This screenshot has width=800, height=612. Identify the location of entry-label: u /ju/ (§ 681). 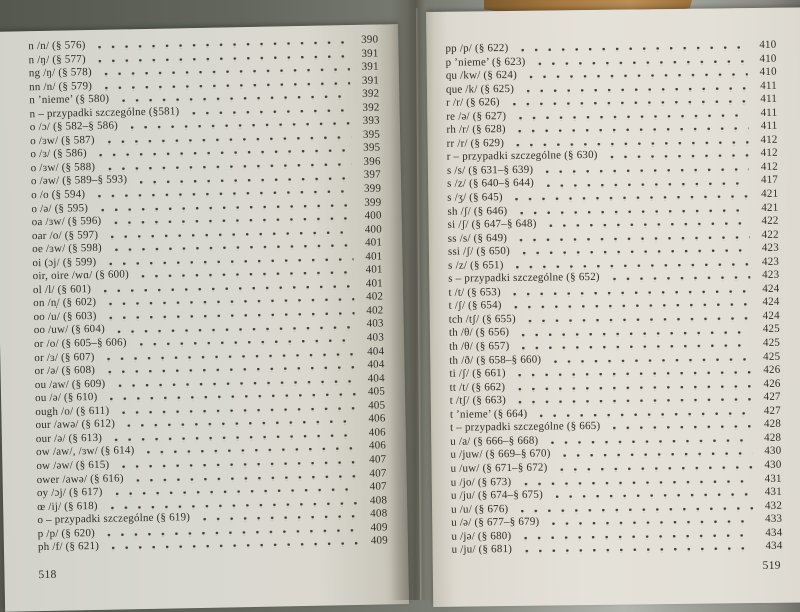
(482, 549).